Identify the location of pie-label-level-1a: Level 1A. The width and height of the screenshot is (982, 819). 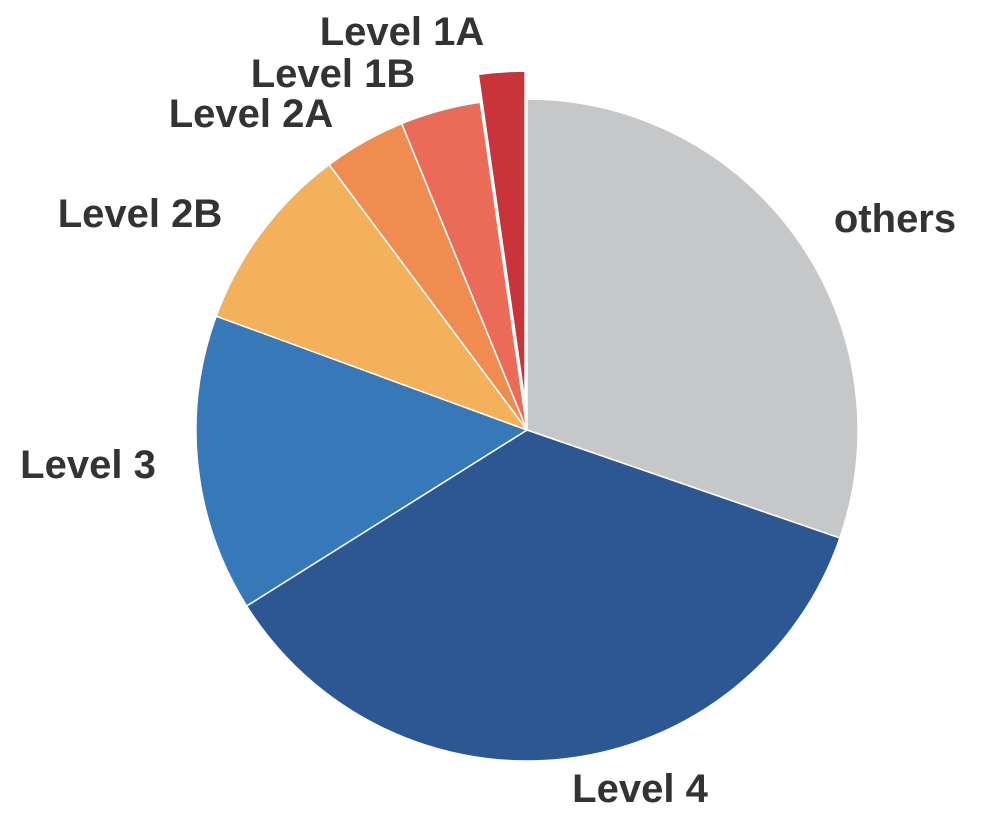
(402, 32).